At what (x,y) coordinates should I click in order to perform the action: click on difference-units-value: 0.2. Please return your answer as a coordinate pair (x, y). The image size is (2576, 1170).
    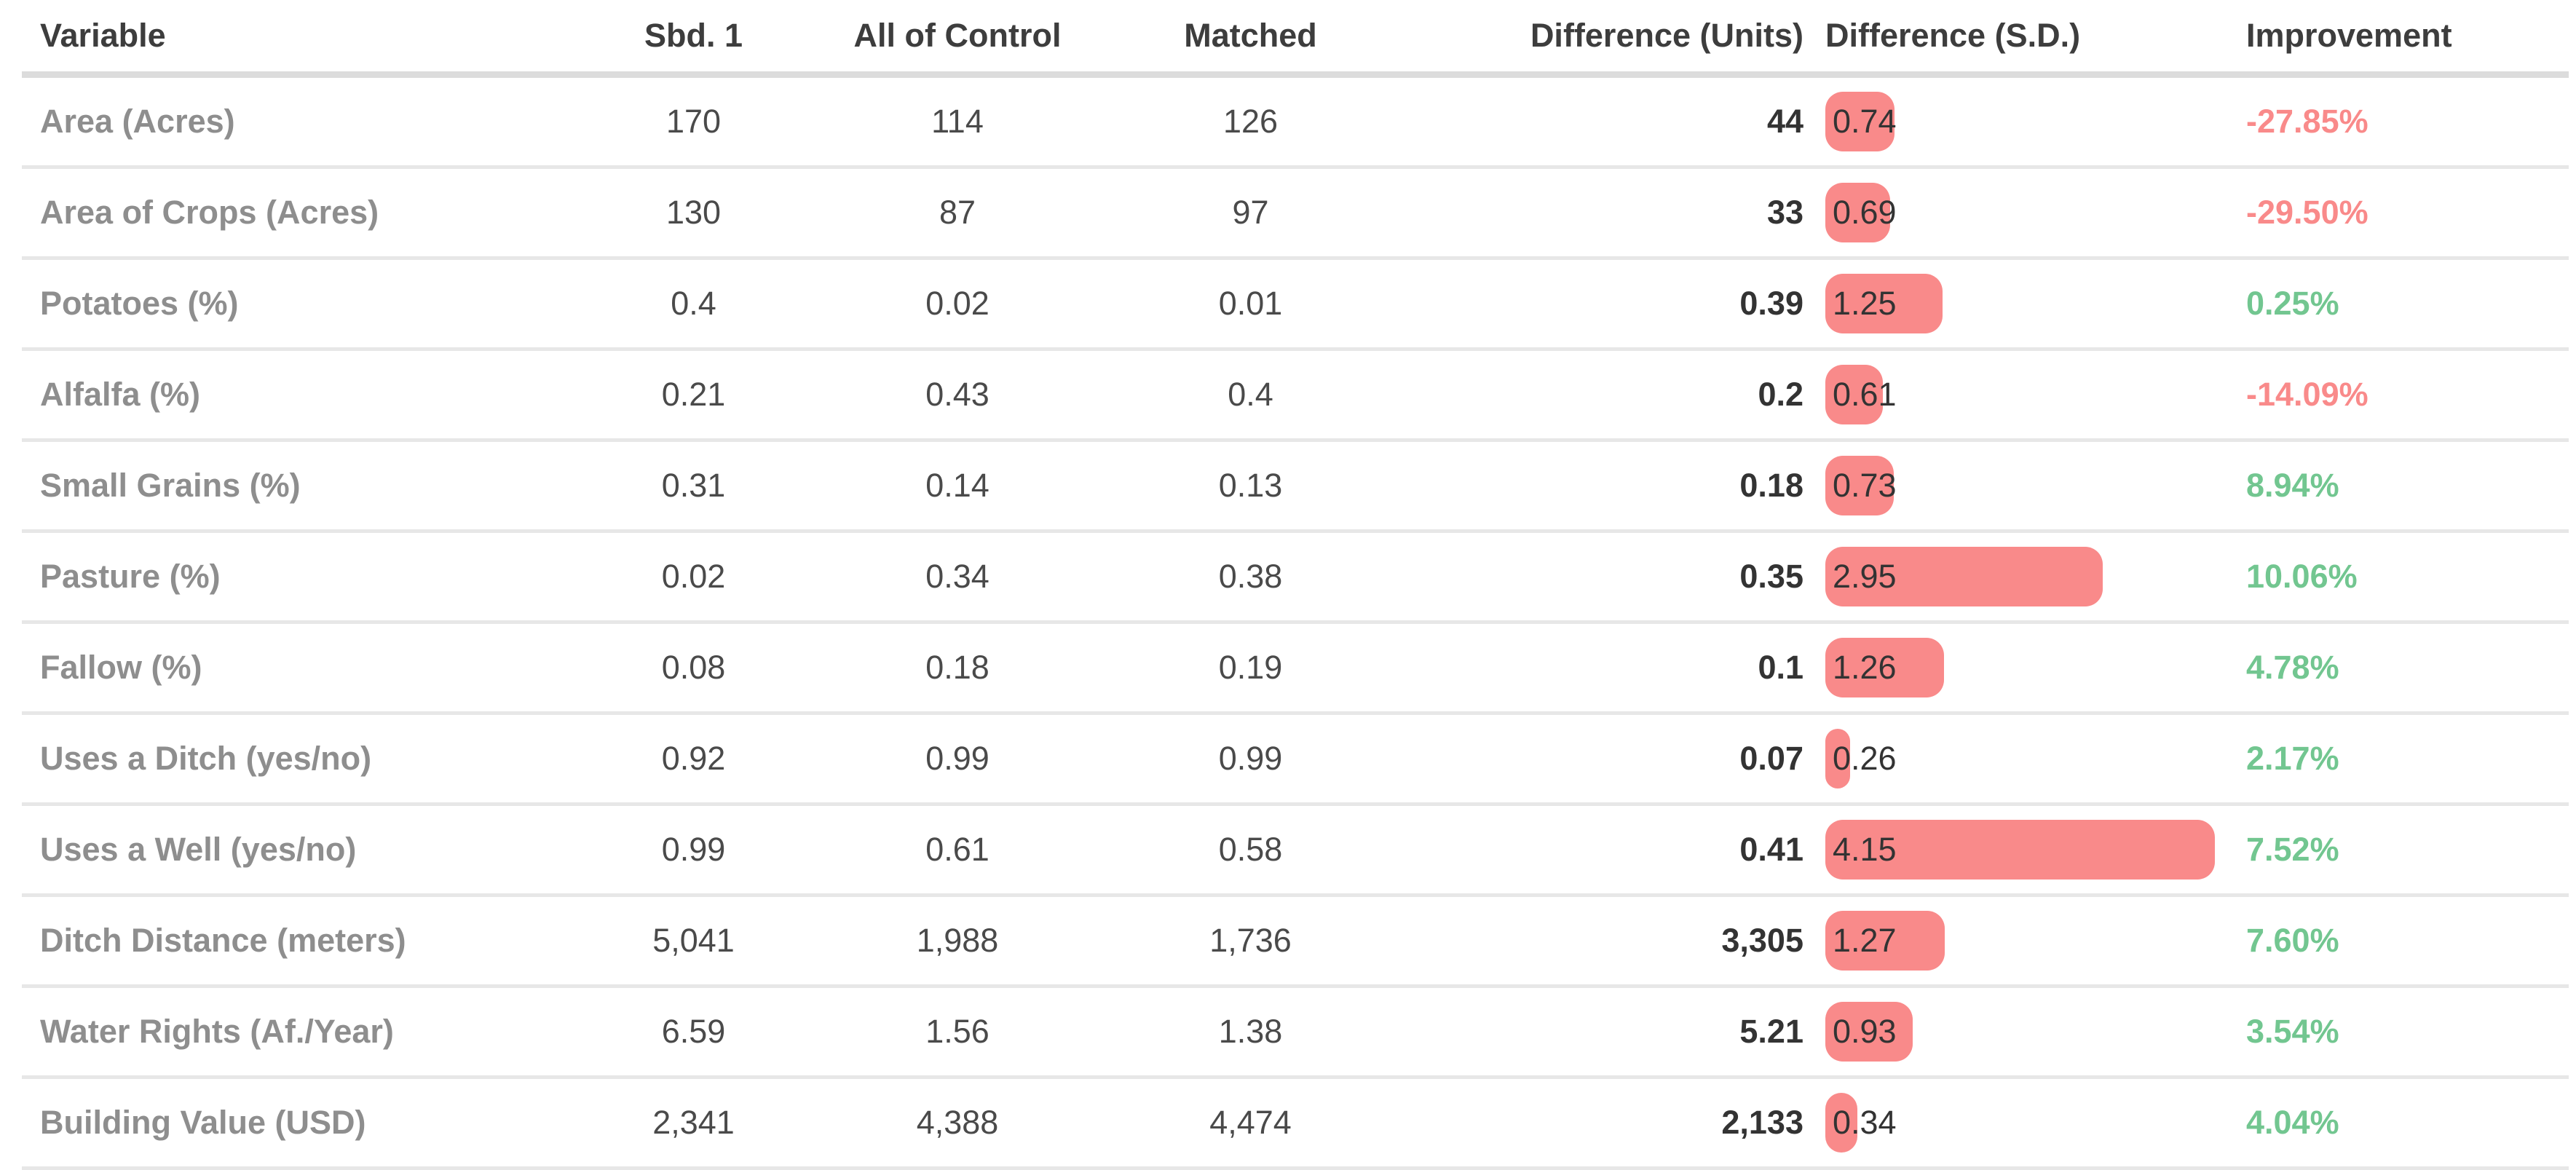
    Looking at the image, I should click on (1780, 394).